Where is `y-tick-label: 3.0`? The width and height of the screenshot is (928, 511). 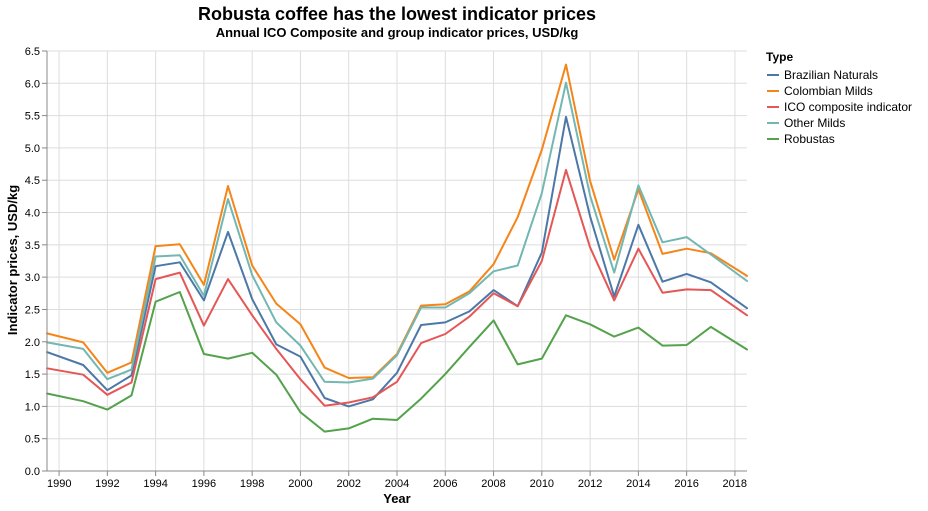
y-tick-label: 3.0 is located at coordinates (32, 278).